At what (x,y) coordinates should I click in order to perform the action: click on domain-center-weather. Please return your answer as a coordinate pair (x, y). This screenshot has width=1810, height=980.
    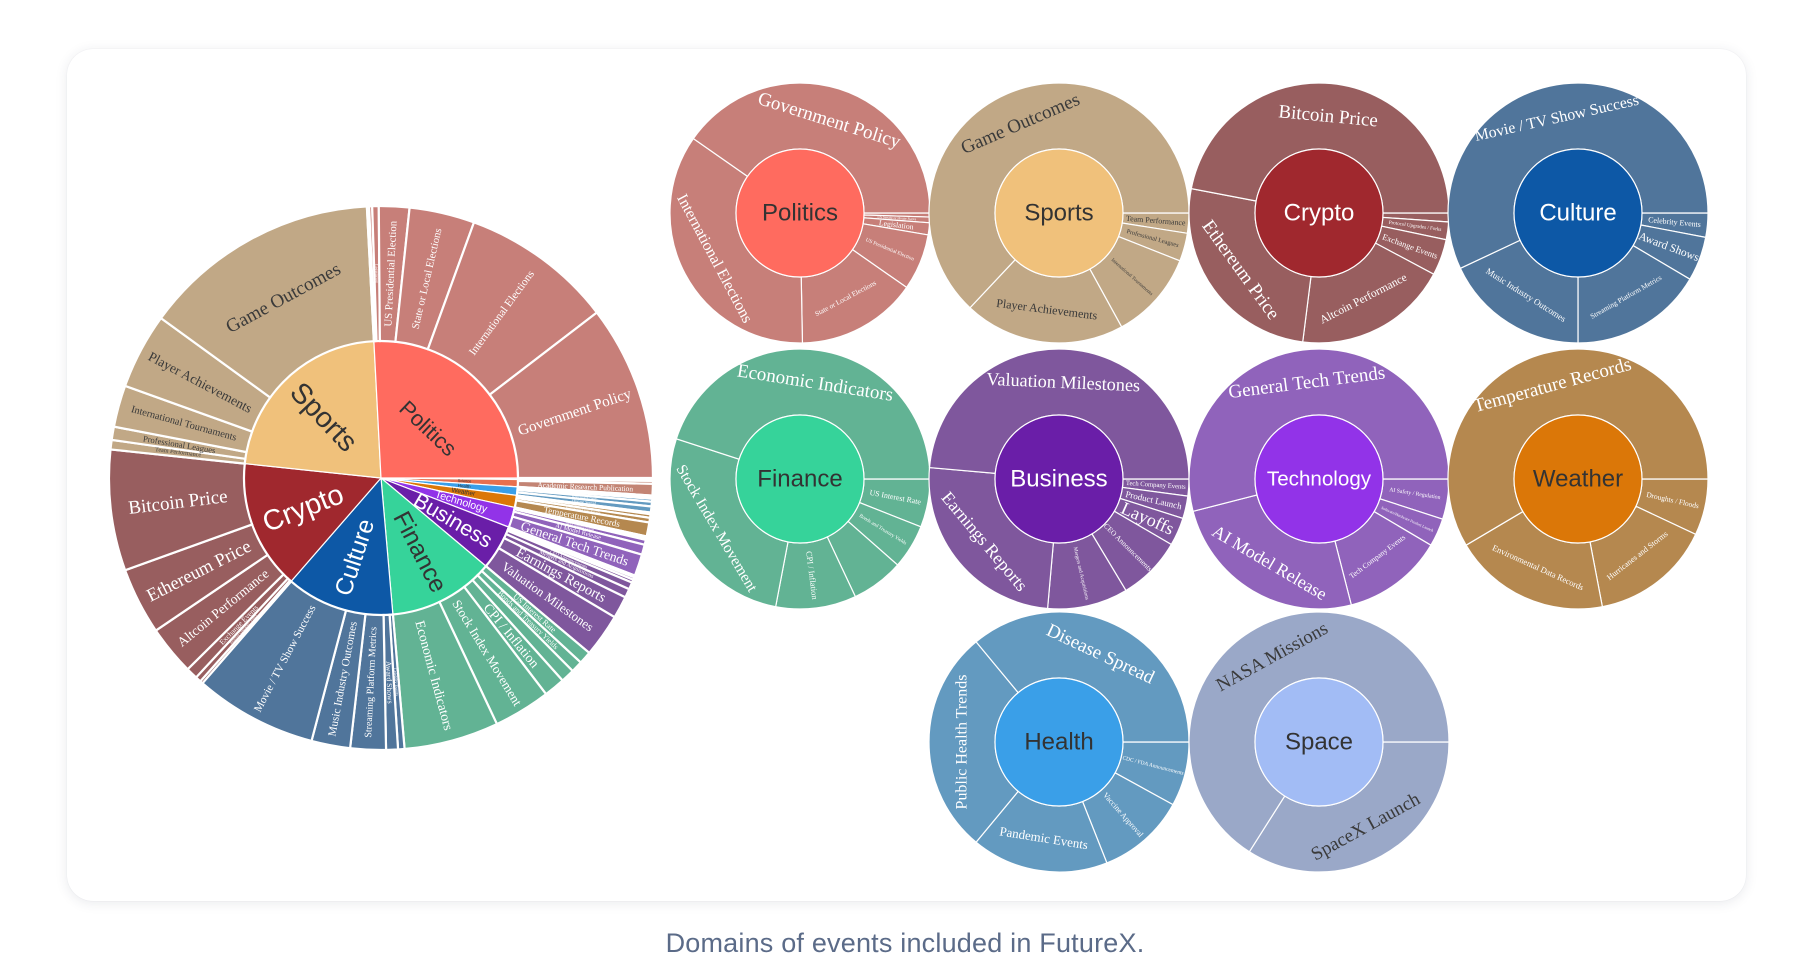
    Looking at the image, I should click on (1578, 479).